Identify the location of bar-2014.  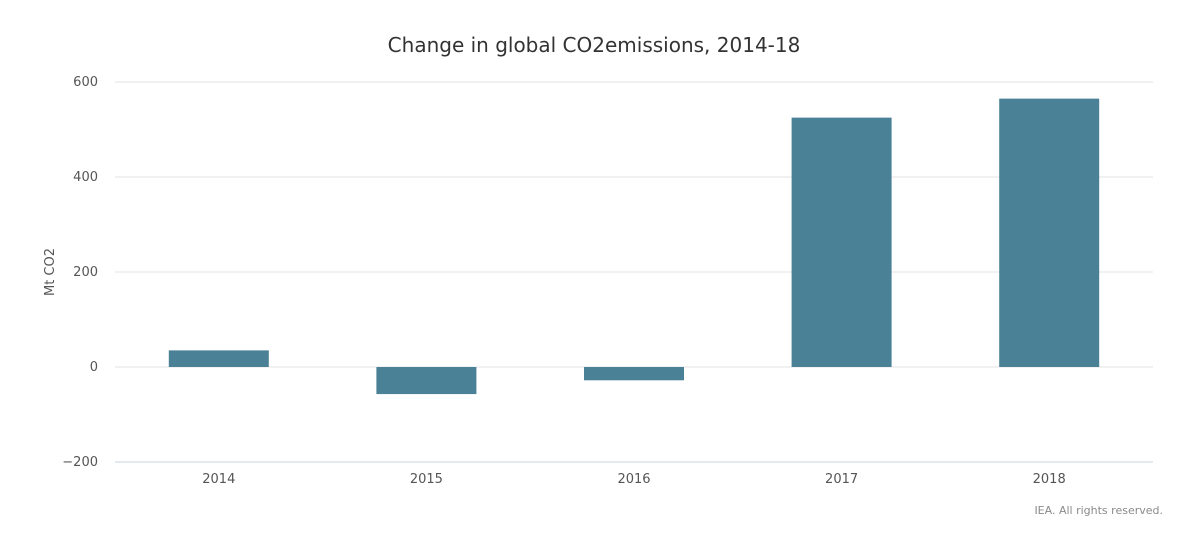
(218, 358).